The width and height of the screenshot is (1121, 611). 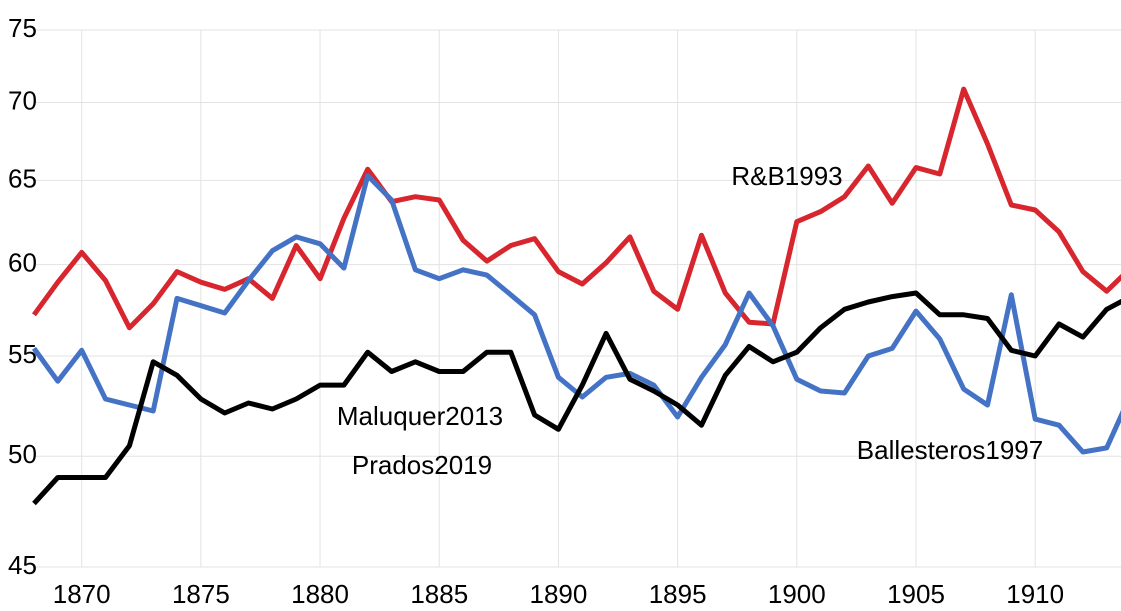 What do you see at coordinates (22, 354) in the screenshot?
I see `y-tick-label: 55` at bounding box center [22, 354].